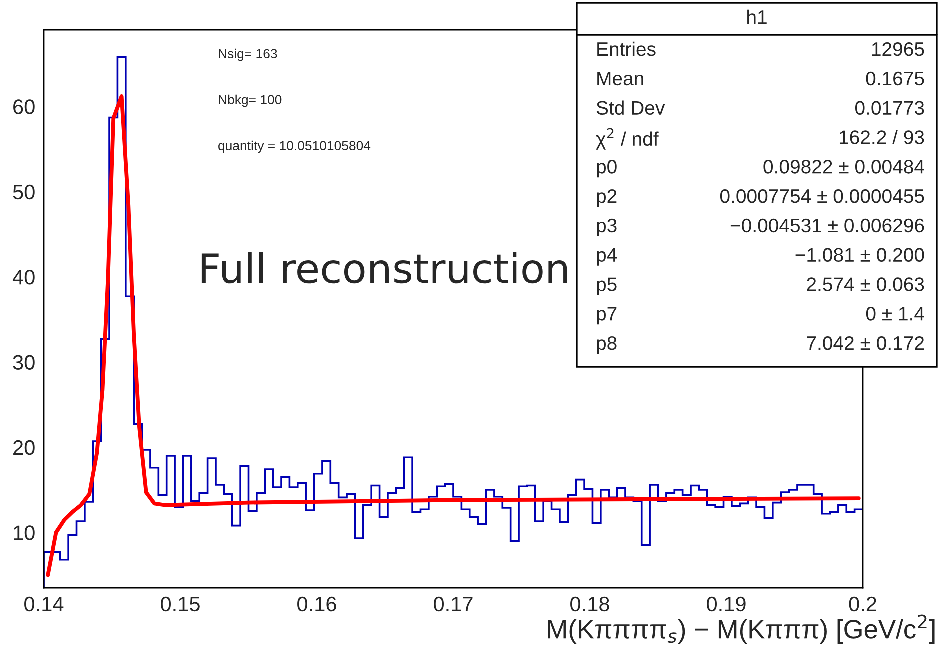 The image size is (943, 651). What do you see at coordinates (844, 167) in the screenshot?
I see `annotation: 0.09822 ± 0.00484` at bounding box center [844, 167].